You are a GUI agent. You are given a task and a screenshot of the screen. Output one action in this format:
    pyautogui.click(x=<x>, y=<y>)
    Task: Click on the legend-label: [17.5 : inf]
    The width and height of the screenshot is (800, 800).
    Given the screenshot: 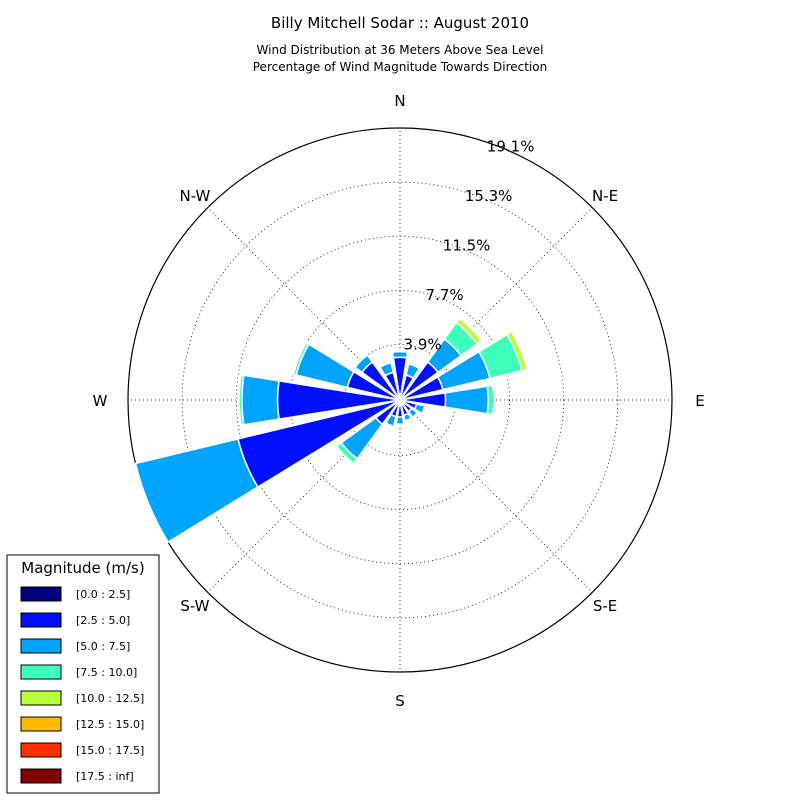 What is the action you would take?
    pyautogui.click(x=105, y=776)
    